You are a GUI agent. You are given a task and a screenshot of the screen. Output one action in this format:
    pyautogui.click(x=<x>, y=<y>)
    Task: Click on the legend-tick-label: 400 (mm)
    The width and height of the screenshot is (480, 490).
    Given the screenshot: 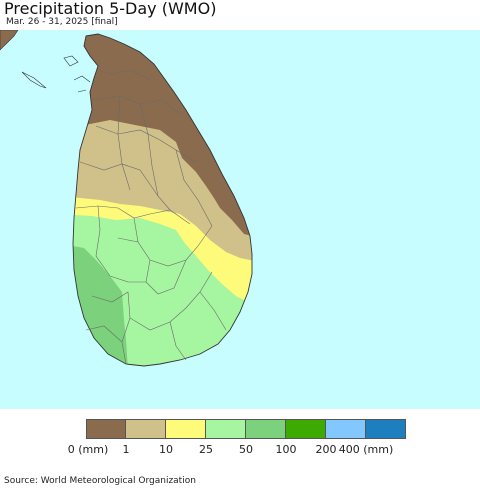 What is the action you would take?
    pyautogui.click(x=366, y=449)
    